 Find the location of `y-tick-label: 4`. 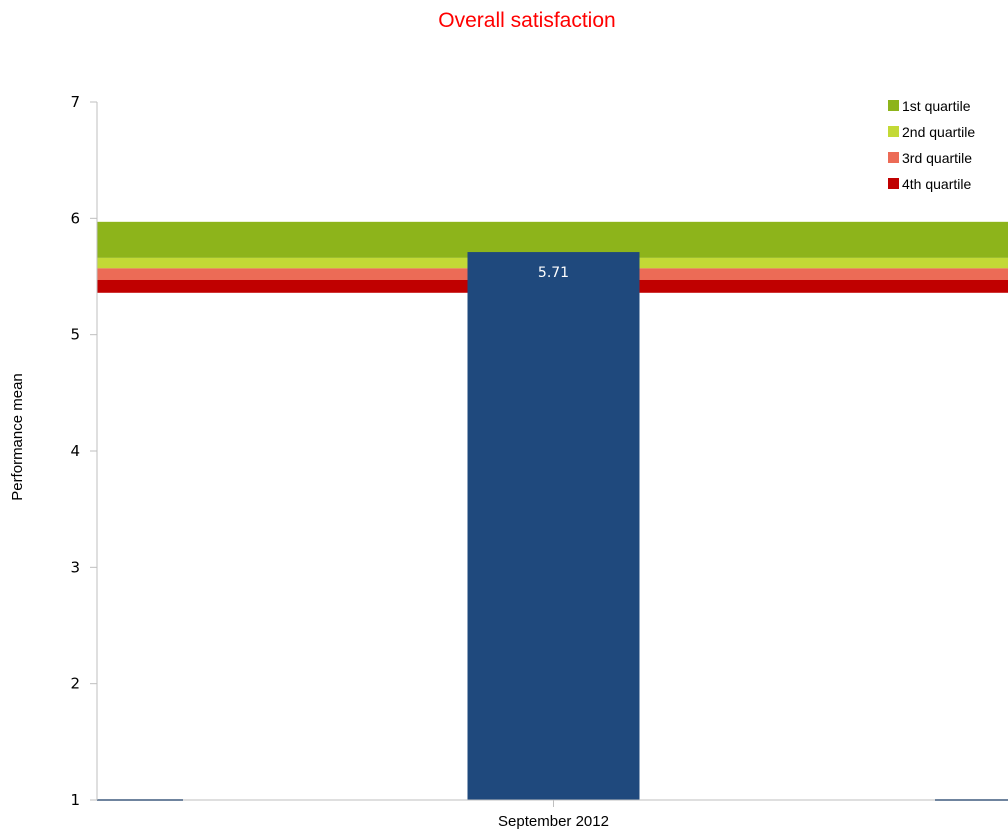

y-tick-label: 4 is located at coordinates (75, 451).